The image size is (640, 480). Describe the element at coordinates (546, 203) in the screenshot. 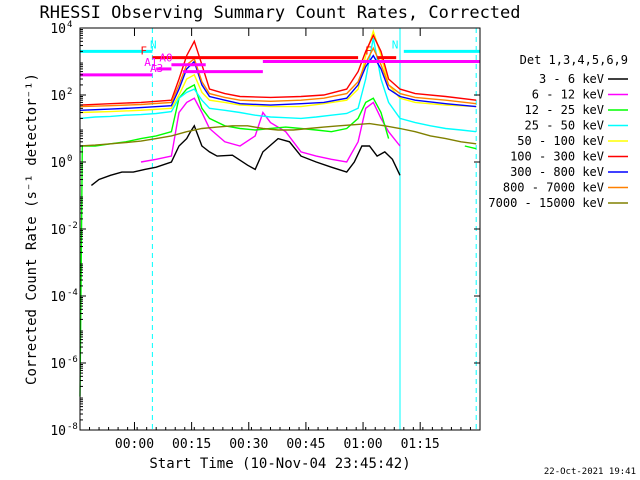

I see `legend-entry-label: 7000 - 15000 keV` at that location.